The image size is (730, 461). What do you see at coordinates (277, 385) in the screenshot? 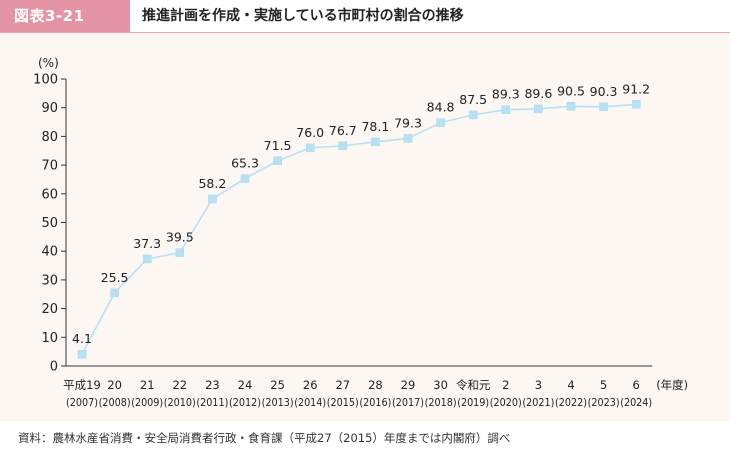
I see `x-tick-label: 25` at bounding box center [277, 385].